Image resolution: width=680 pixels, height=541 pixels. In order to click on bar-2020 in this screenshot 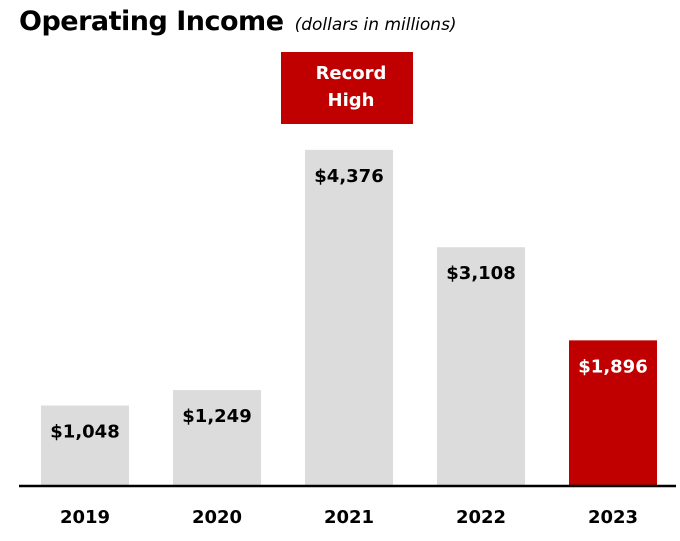, I will do `click(217, 438)`.